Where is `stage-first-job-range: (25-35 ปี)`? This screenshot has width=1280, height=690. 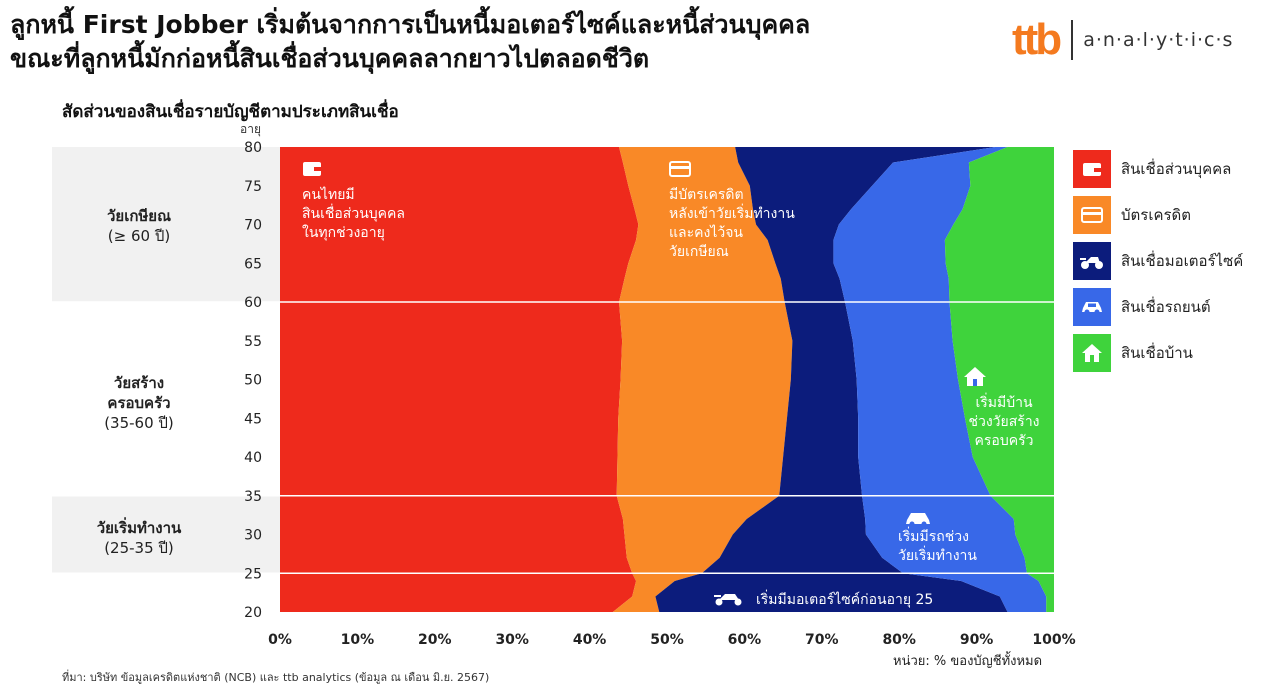
stage-first-job-range: (25-35 ปี) is located at coordinates (139, 548).